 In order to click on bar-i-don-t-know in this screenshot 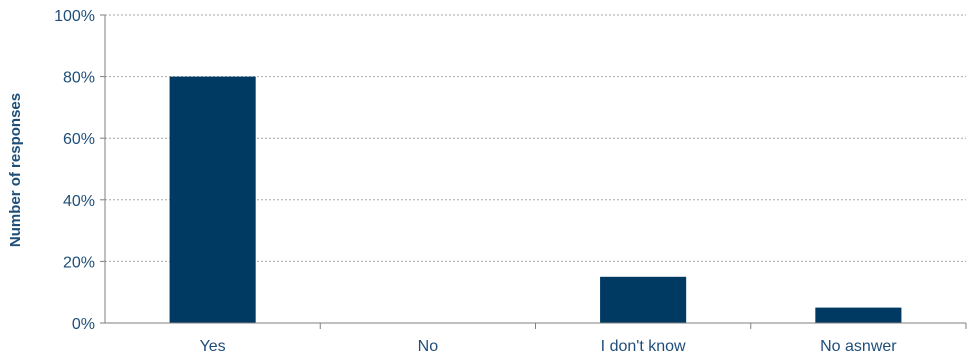, I will do `click(643, 299)`.